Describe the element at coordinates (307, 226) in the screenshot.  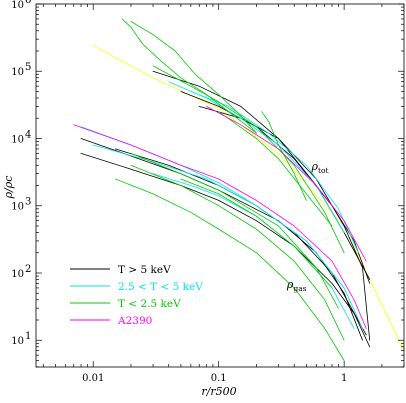
I see `annotations: ρtot ρgas` at that location.